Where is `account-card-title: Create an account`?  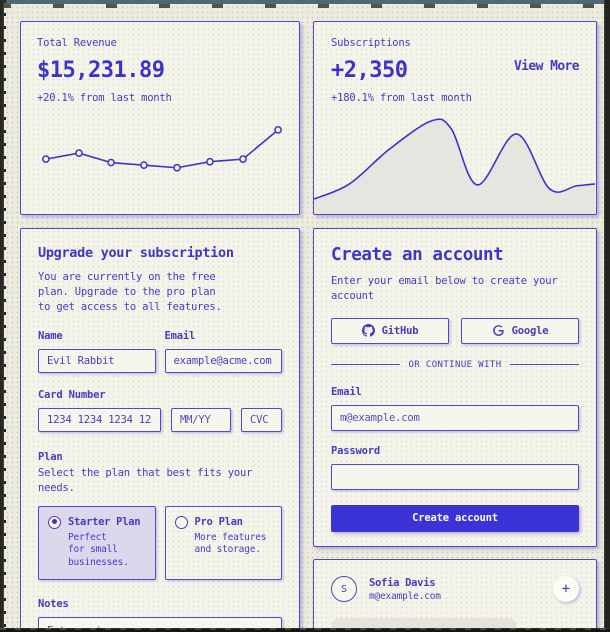
account-card-title: Create an account is located at coordinates (417, 255).